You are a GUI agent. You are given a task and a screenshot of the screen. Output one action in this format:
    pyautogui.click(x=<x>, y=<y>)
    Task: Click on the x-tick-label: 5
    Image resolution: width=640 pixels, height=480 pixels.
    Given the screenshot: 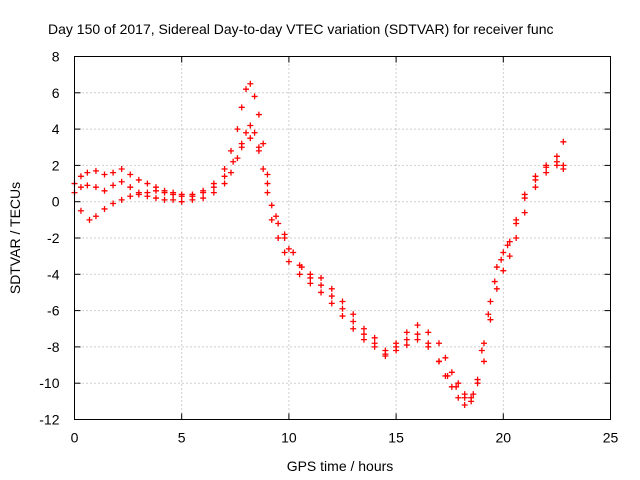 What is the action you would take?
    pyautogui.click(x=182, y=438)
    